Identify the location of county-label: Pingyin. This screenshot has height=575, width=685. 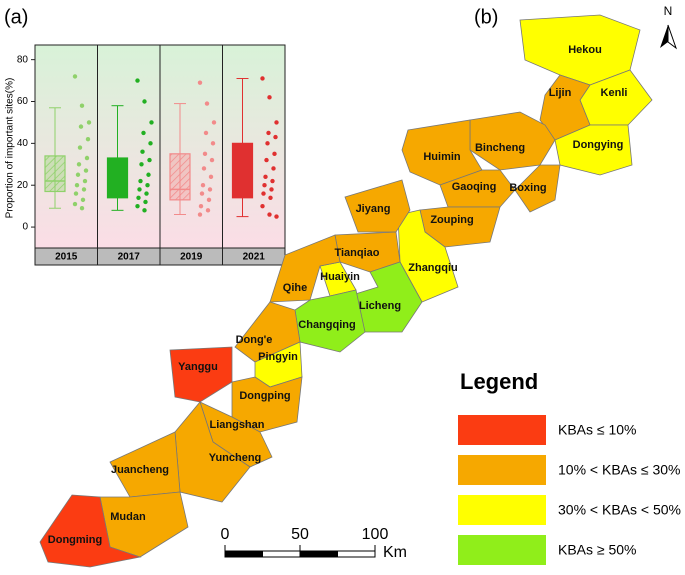
(278, 357).